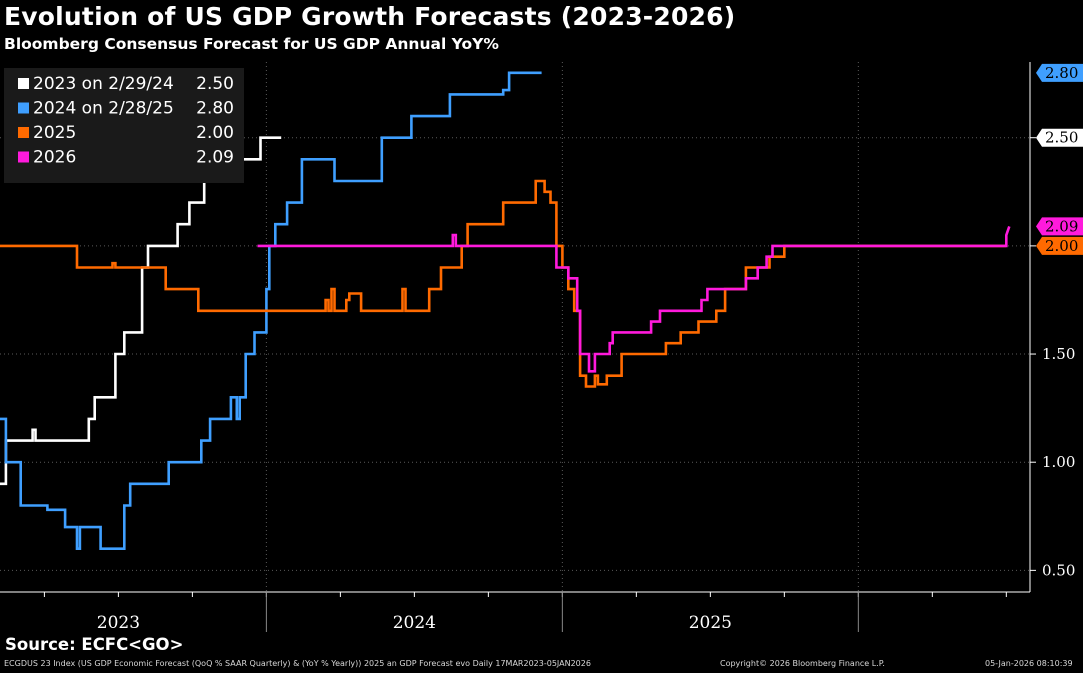 The image size is (1083, 673). What do you see at coordinates (54, 158) in the screenshot?
I see `legend-label: 2026` at bounding box center [54, 158].